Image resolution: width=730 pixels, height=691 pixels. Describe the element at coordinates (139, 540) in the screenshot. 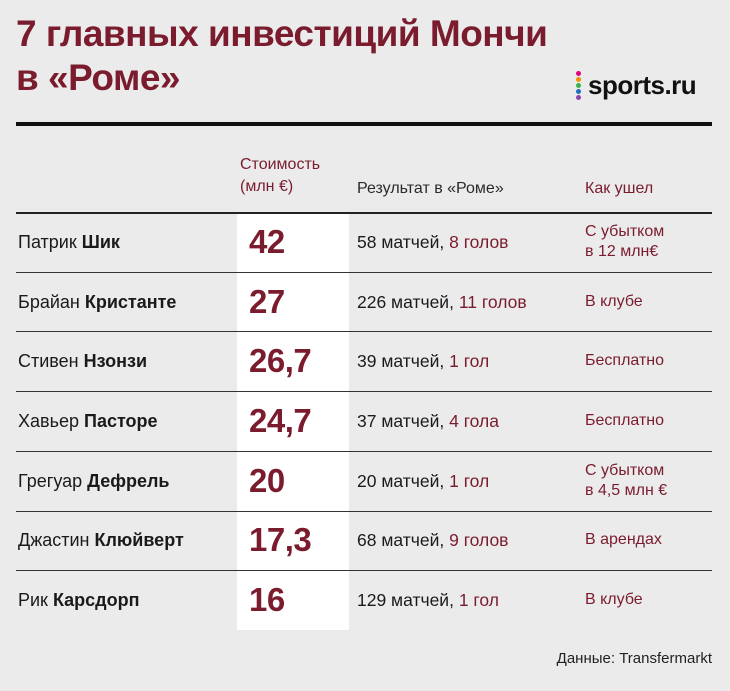

I see `player-last-name: Клюйверт` at that location.